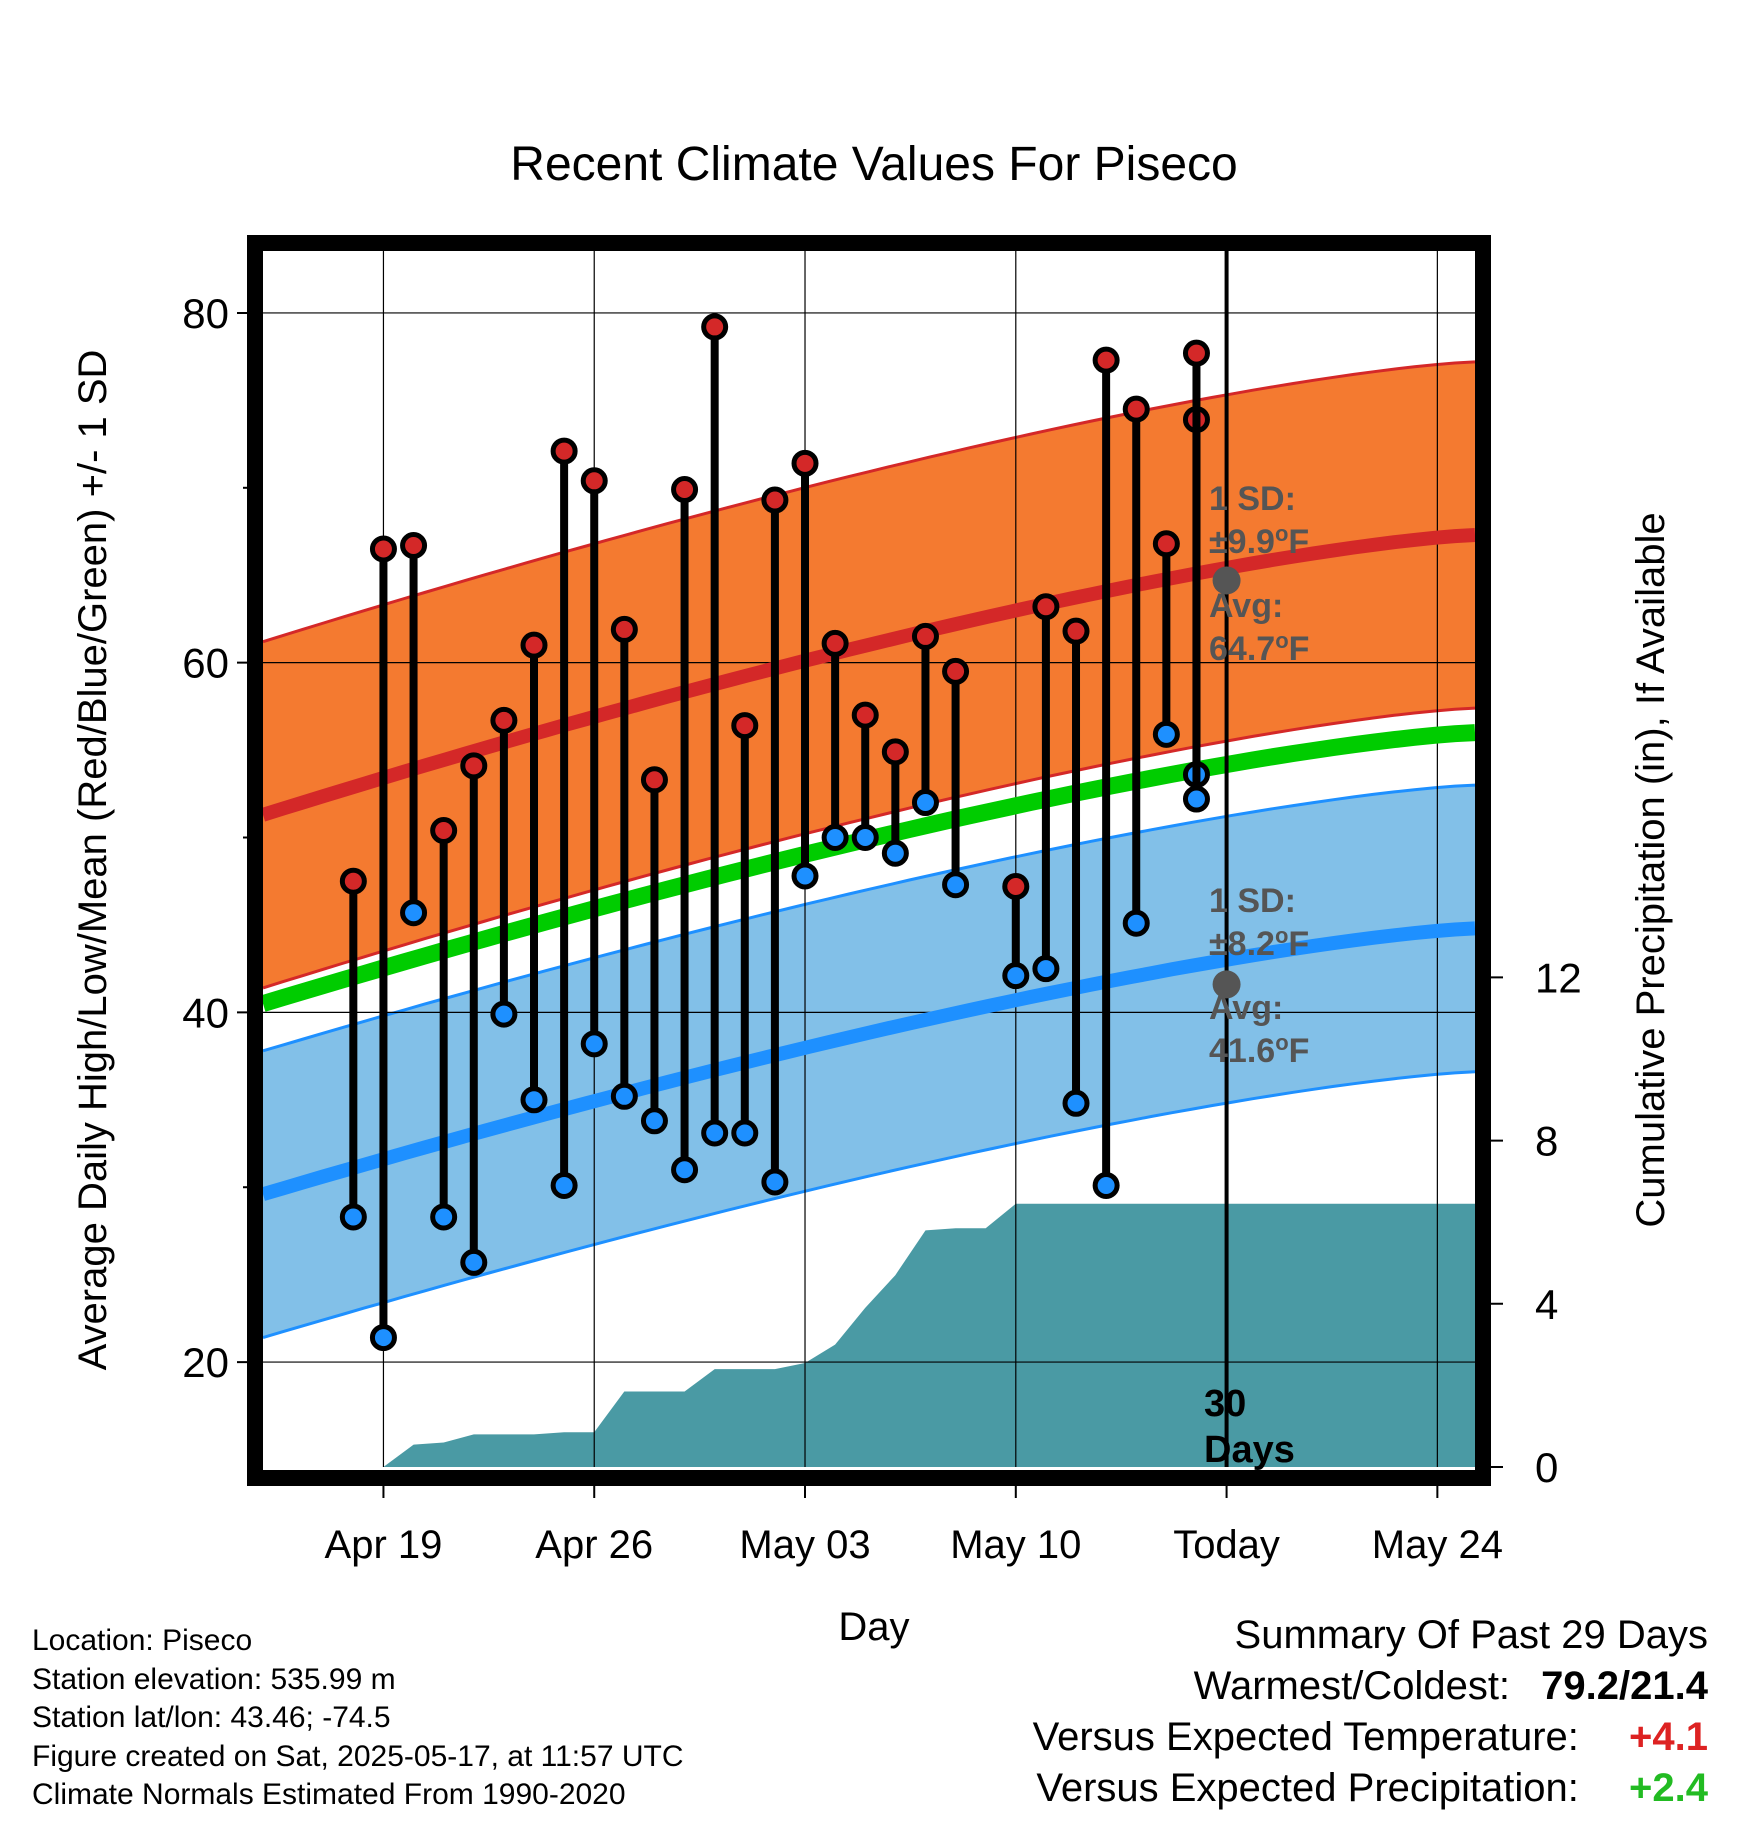  I want to click on high-sd-annotation: 1 SD:, so click(1252, 499).